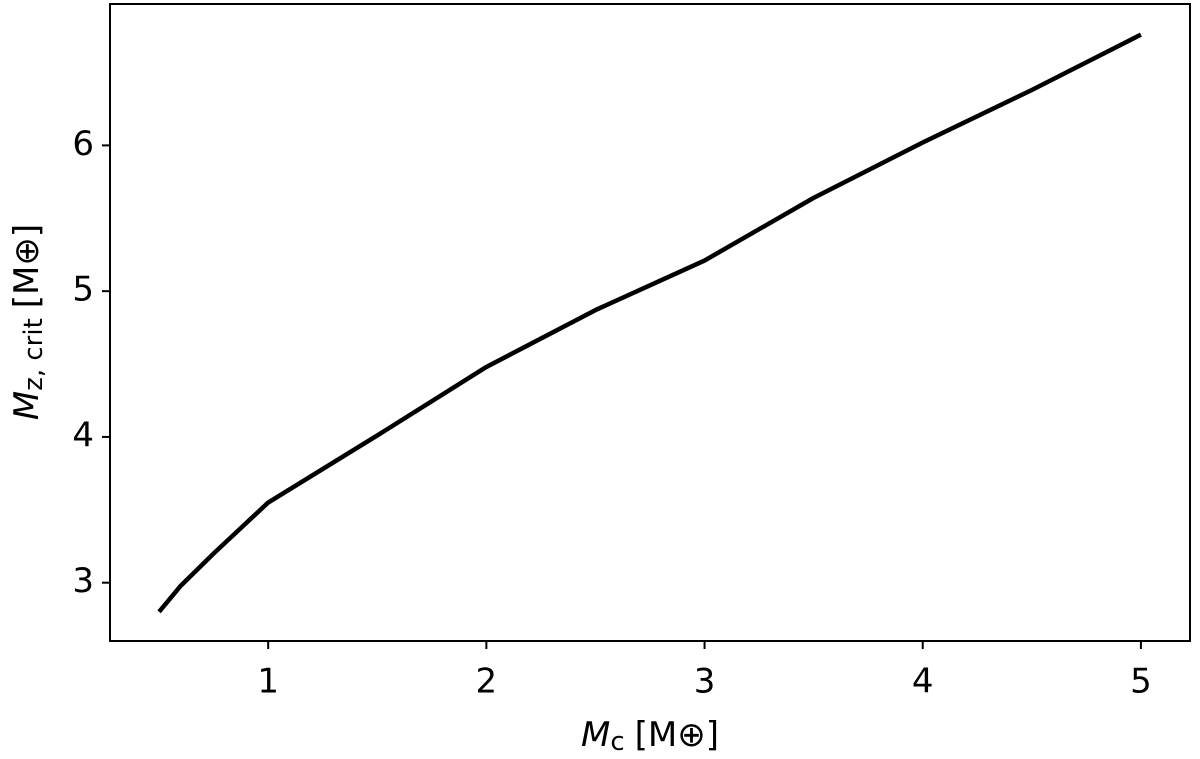 This screenshot has height=759, width=1200. What do you see at coordinates (83, 435) in the screenshot?
I see `y-tick-label: 4` at bounding box center [83, 435].